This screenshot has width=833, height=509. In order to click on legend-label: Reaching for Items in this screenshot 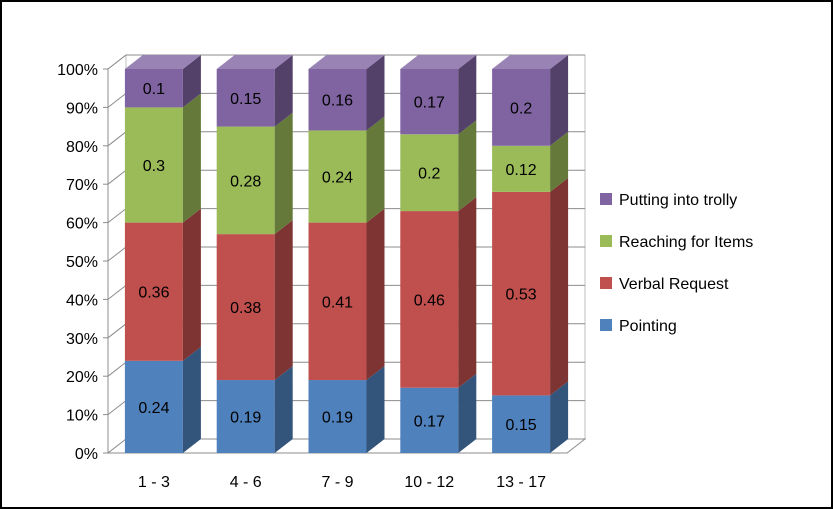, I will do `click(686, 242)`.